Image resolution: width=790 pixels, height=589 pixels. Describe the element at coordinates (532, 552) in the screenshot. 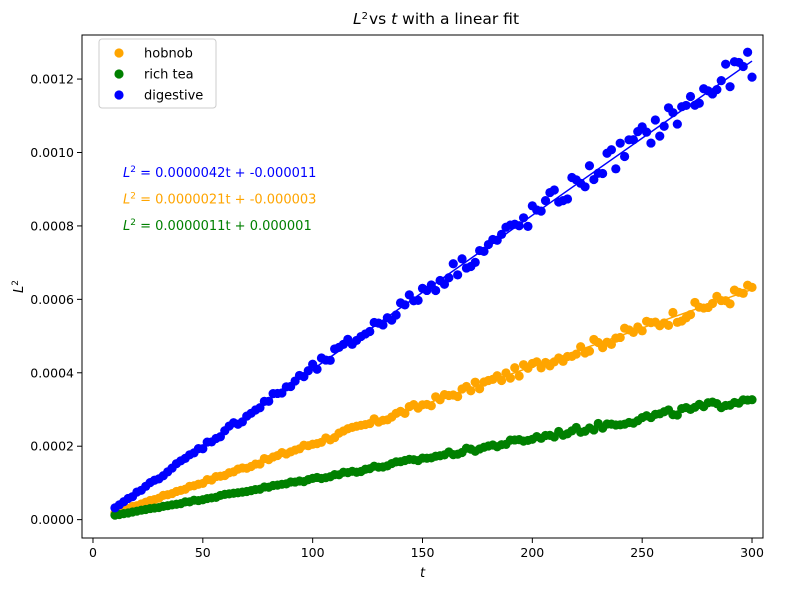

I see `x-tick-label: 200` at that location.